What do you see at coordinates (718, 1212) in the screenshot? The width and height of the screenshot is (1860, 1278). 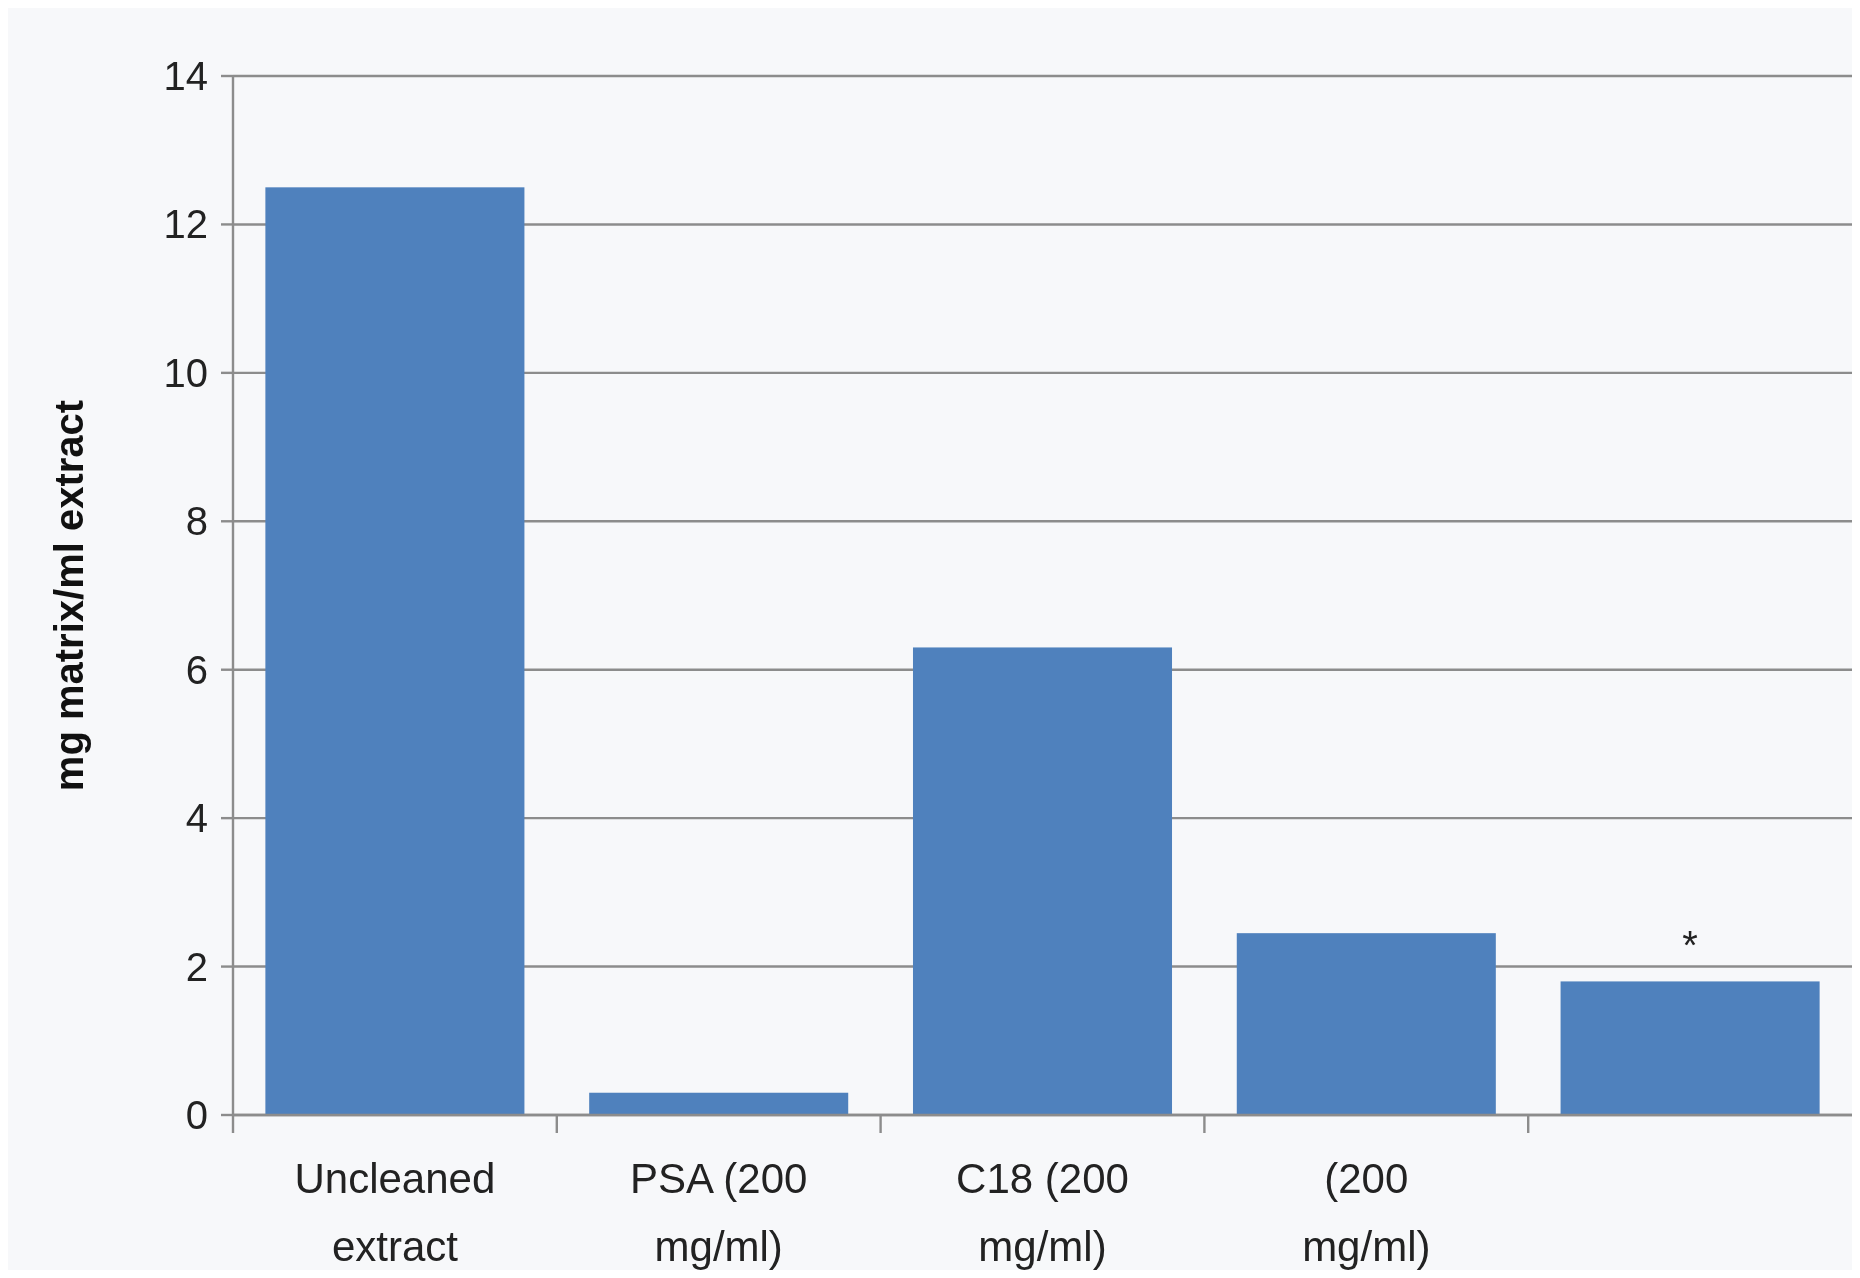 I see `x-tick-label: PSA (200 mg/ml)` at bounding box center [718, 1212].